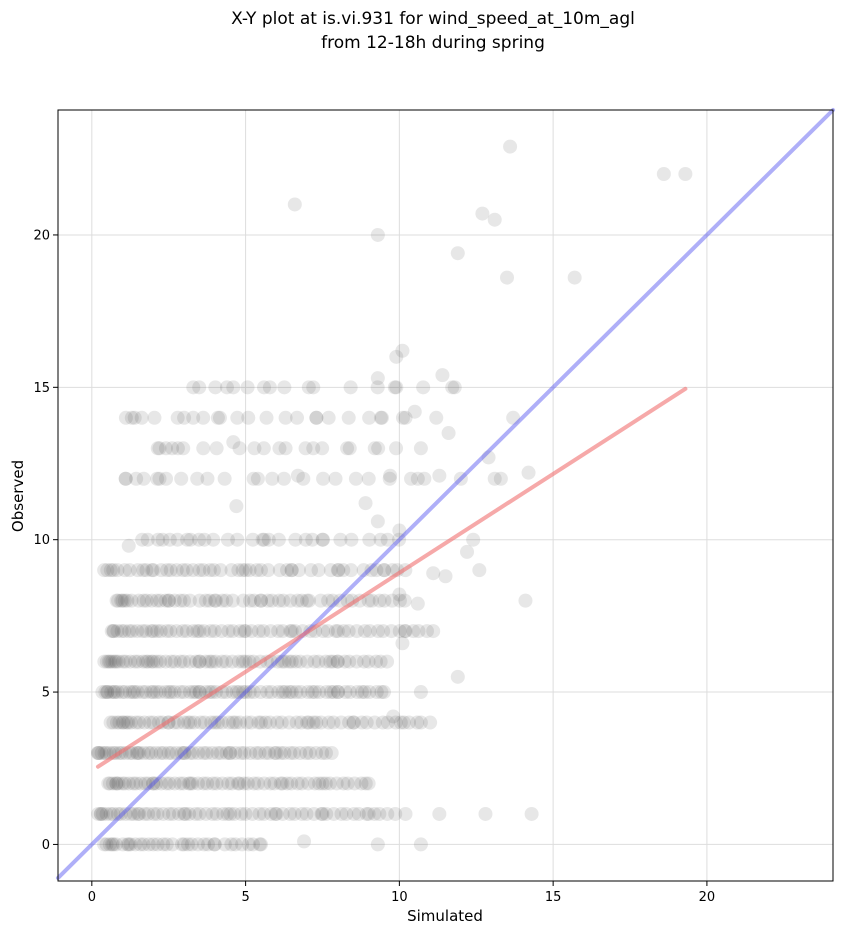  I want to click on x-tick-label: 0, so click(92, 897).